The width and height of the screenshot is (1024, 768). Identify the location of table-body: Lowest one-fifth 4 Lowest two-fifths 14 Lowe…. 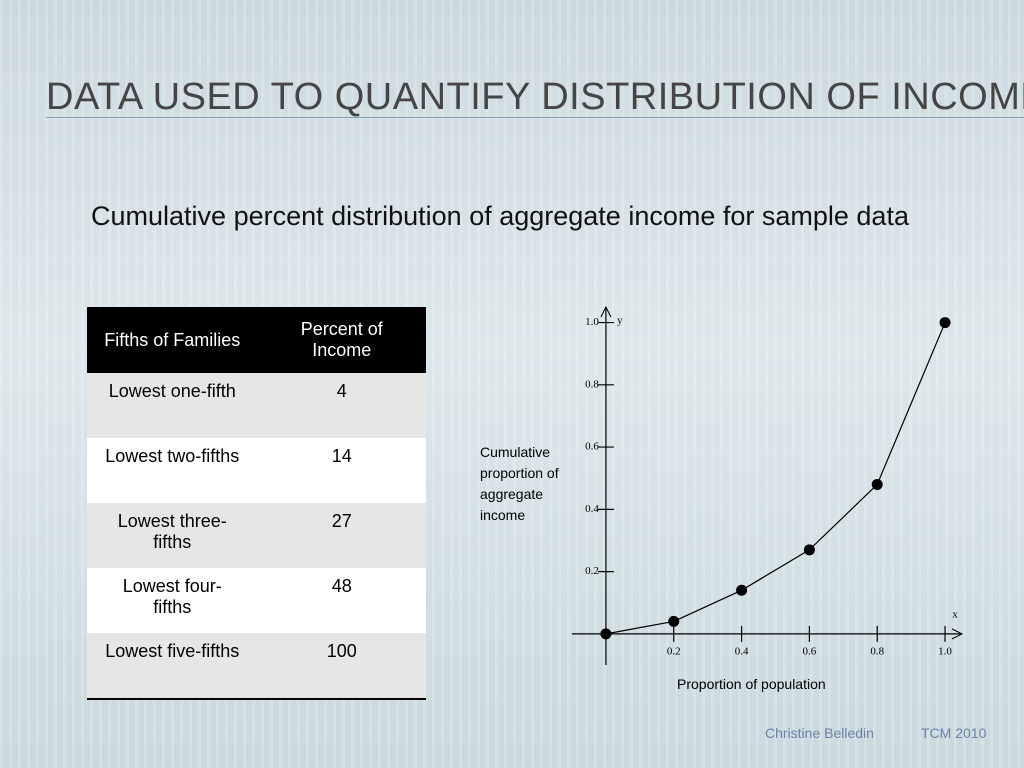
(256, 536).